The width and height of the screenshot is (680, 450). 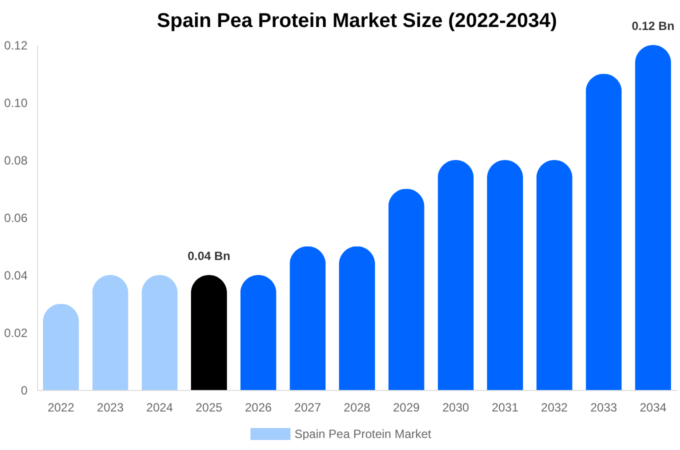 What do you see at coordinates (160, 407) in the screenshot?
I see `x-tick-label: 2024` at bounding box center [160, 407].